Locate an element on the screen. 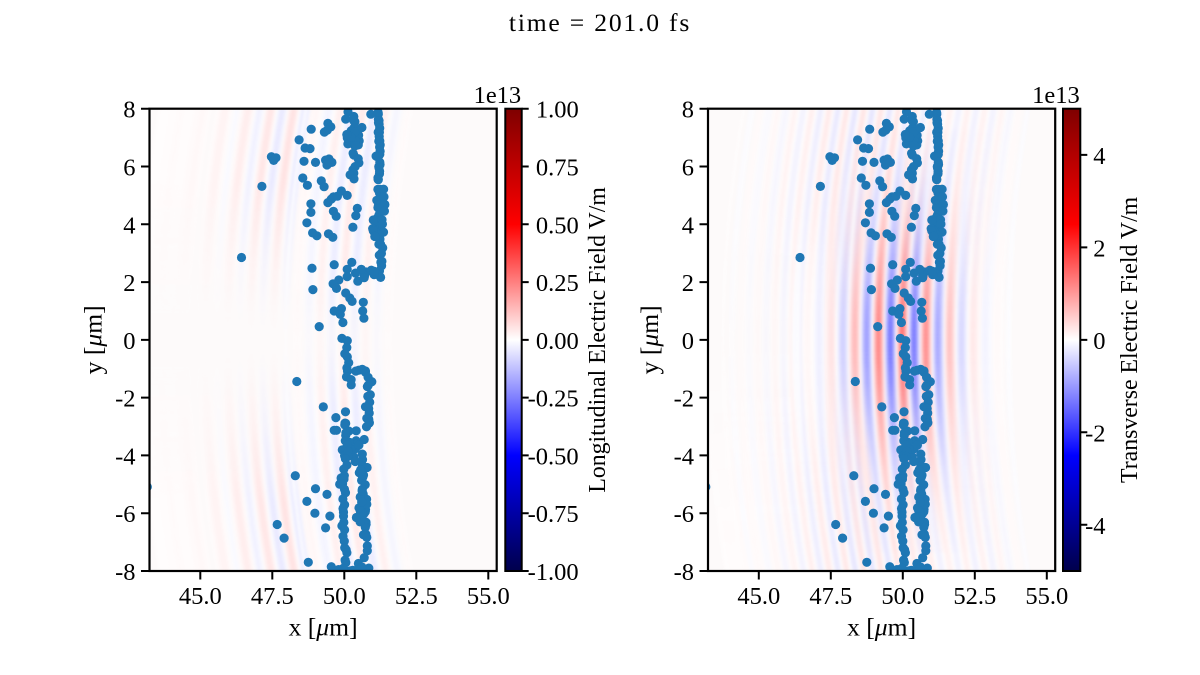 The width and height of the screenshot is (1200, 675). svg-text: 0.25 is located at coordinates (557, 283).